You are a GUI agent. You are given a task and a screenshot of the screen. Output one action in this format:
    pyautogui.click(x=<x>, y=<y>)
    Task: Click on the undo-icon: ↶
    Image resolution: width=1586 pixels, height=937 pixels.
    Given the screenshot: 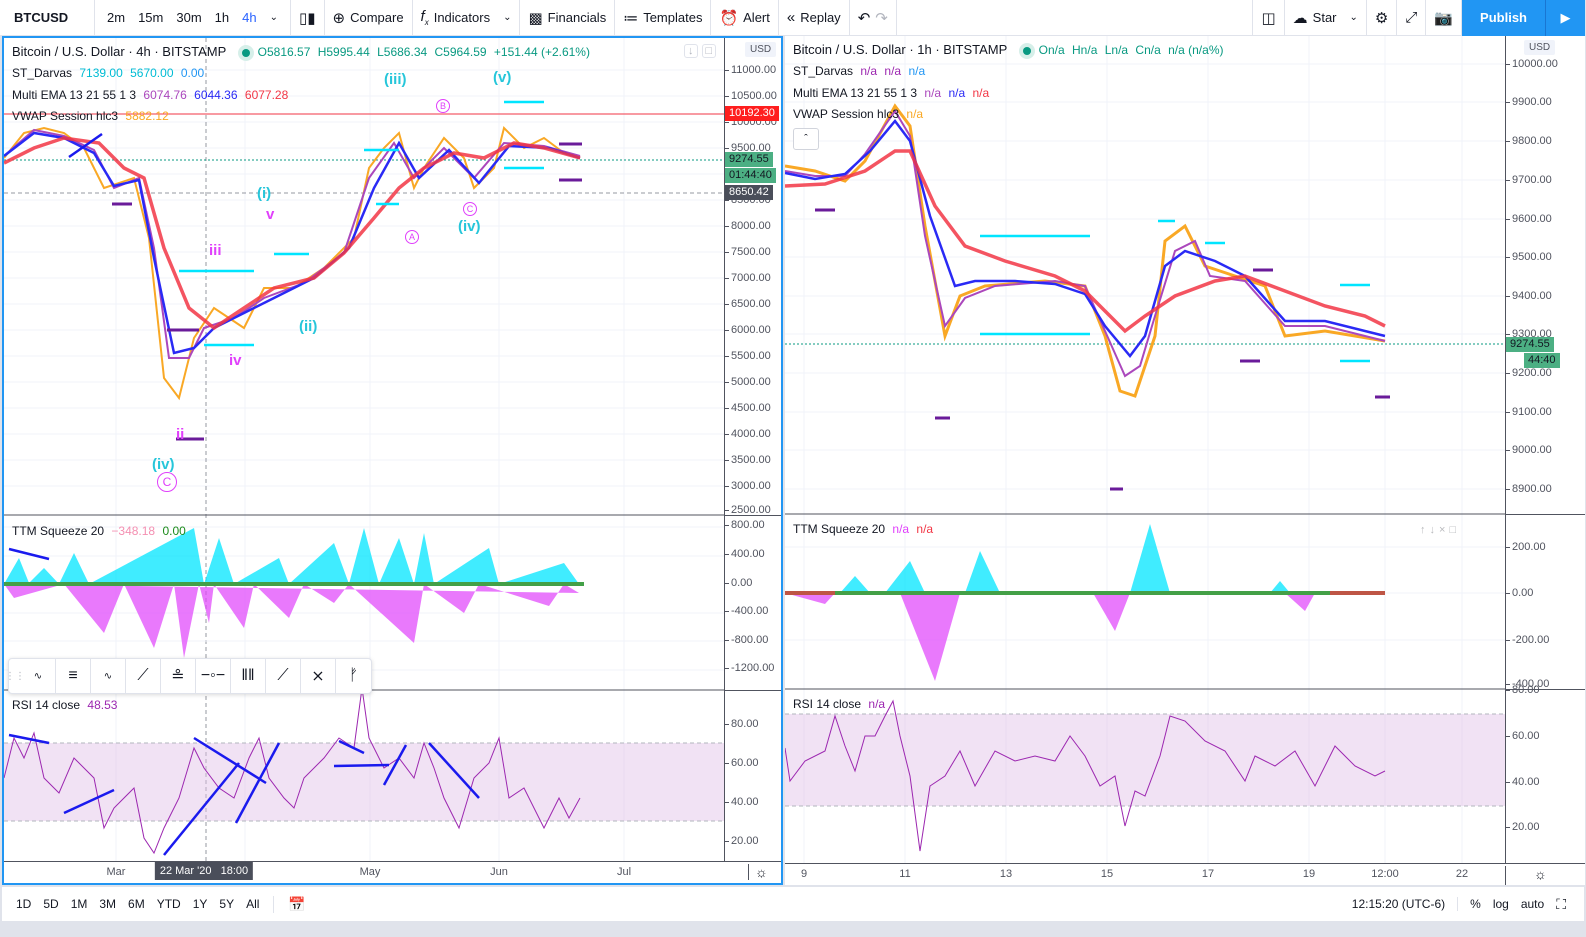 What is the action you would take?
    pyautogui.click(x=864, y=18)
    